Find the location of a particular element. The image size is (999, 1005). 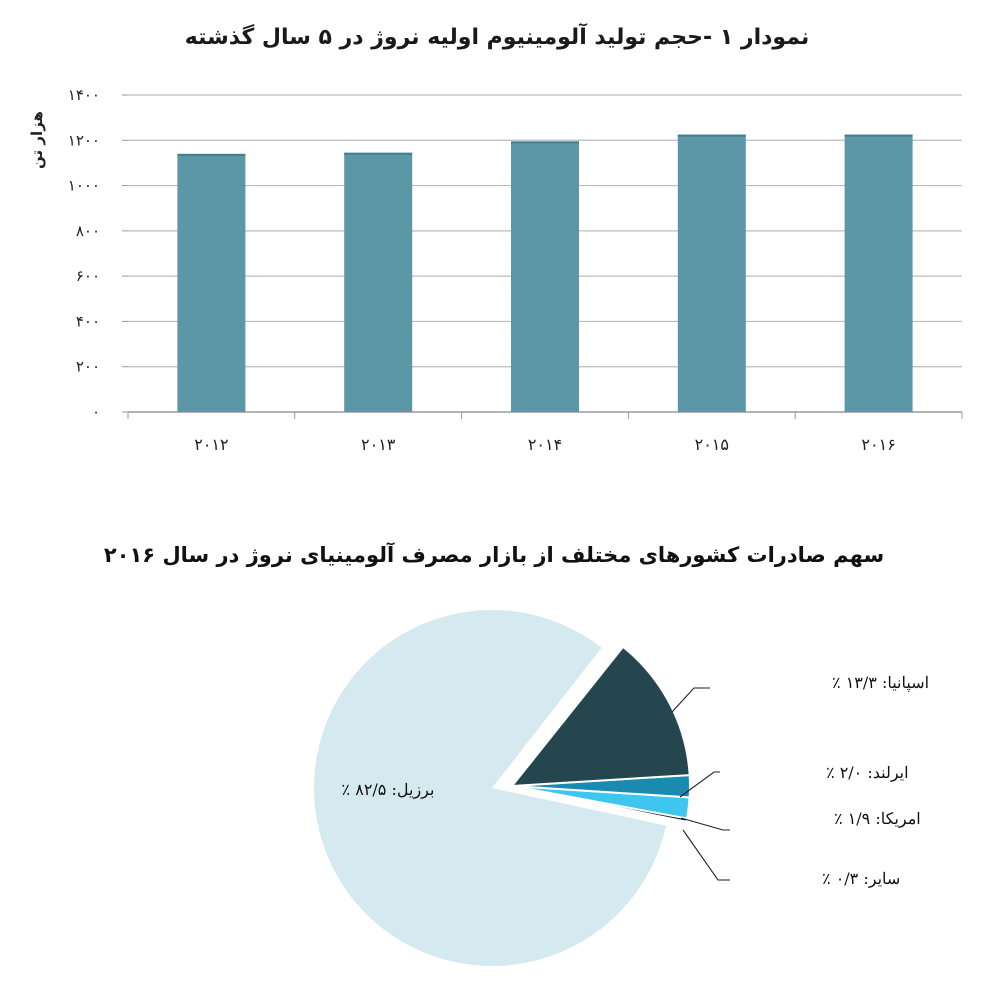

pie-chart-slices is located at coordinates (502, 788).